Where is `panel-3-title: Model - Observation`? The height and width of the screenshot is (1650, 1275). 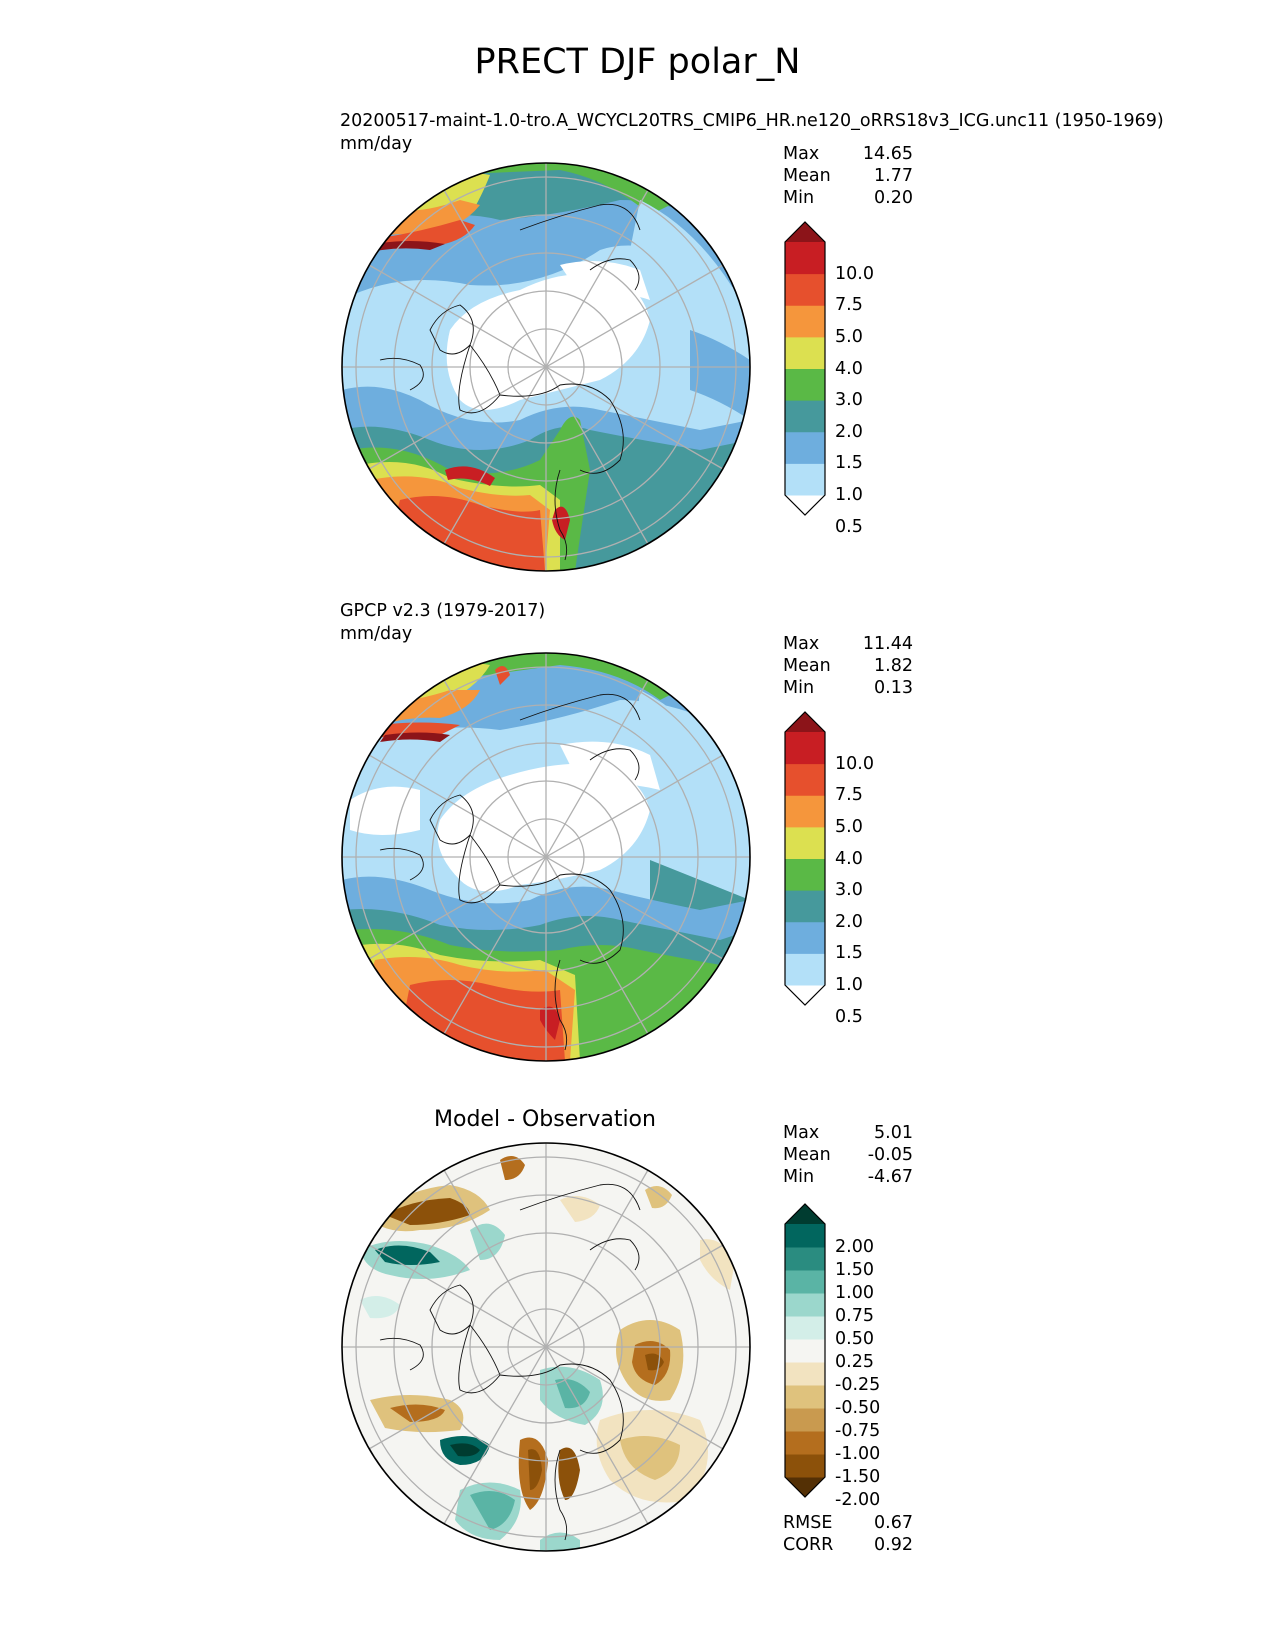 panel-3-title: Model - Observation is located at coordinates (545, 1119).